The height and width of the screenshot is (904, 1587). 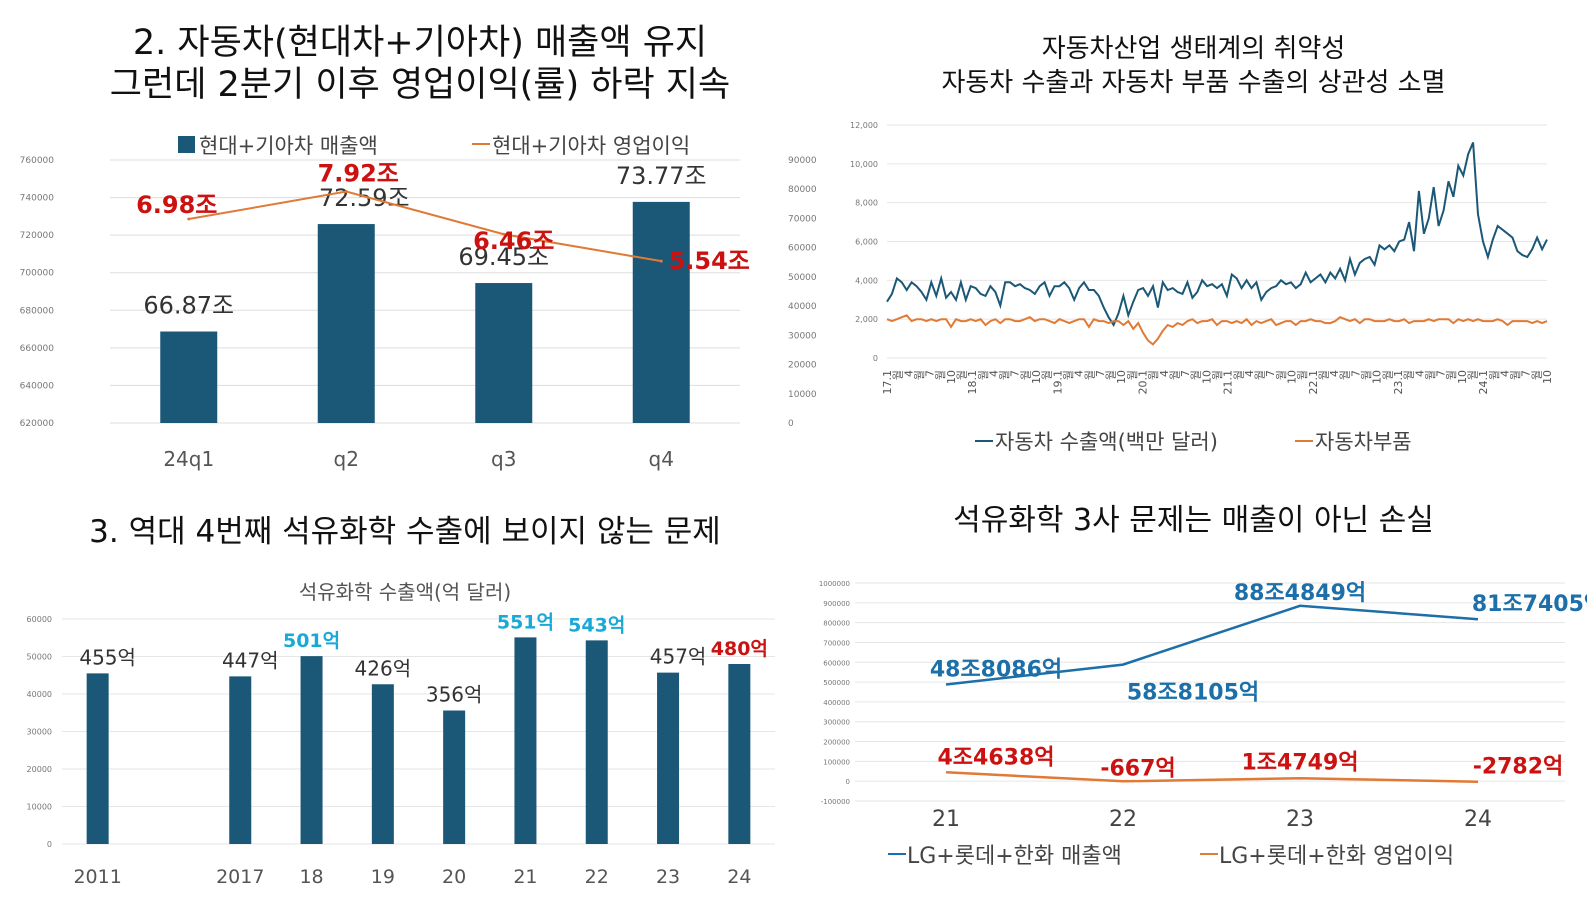 What do you see at coordinates (240, 877) in the screenshot?
I see `x-tick-label: 2017` at bounding box center [240, 877].